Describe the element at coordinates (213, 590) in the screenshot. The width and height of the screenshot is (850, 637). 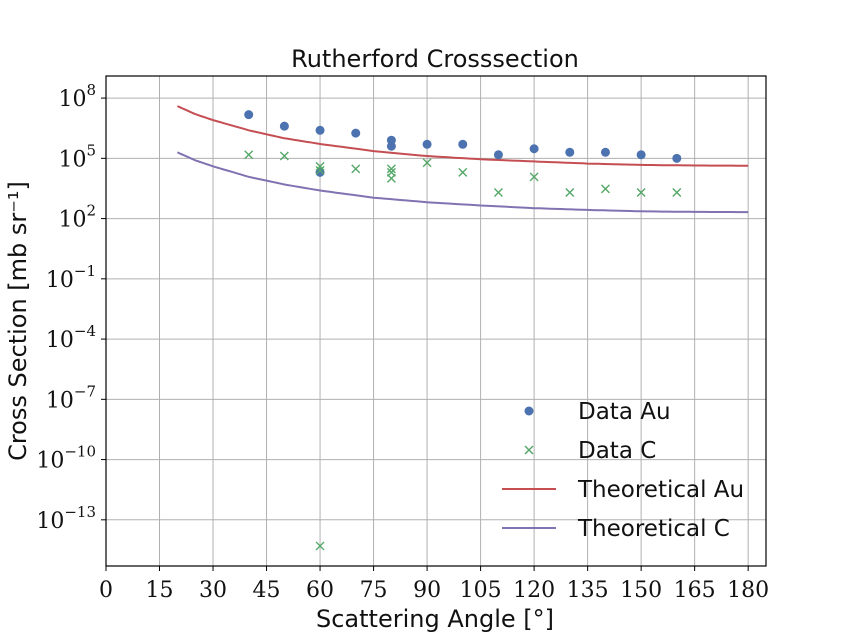
I see `x-tick-label: 30` at that location.